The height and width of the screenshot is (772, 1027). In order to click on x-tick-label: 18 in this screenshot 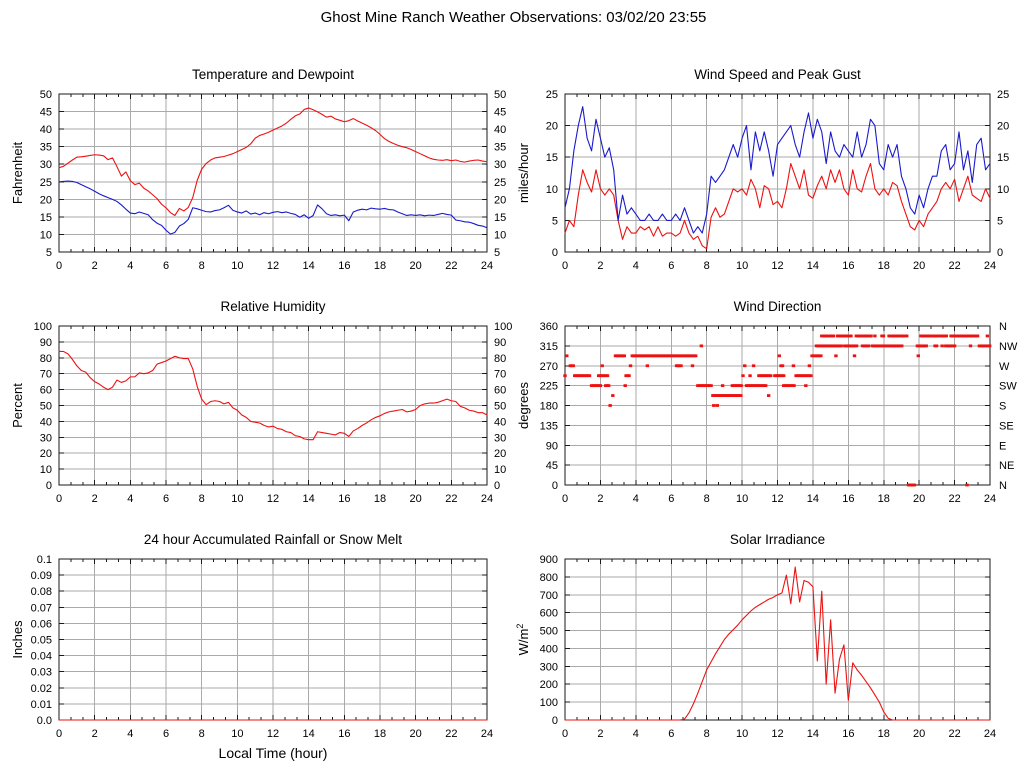, I will do `click(380, 734)`.